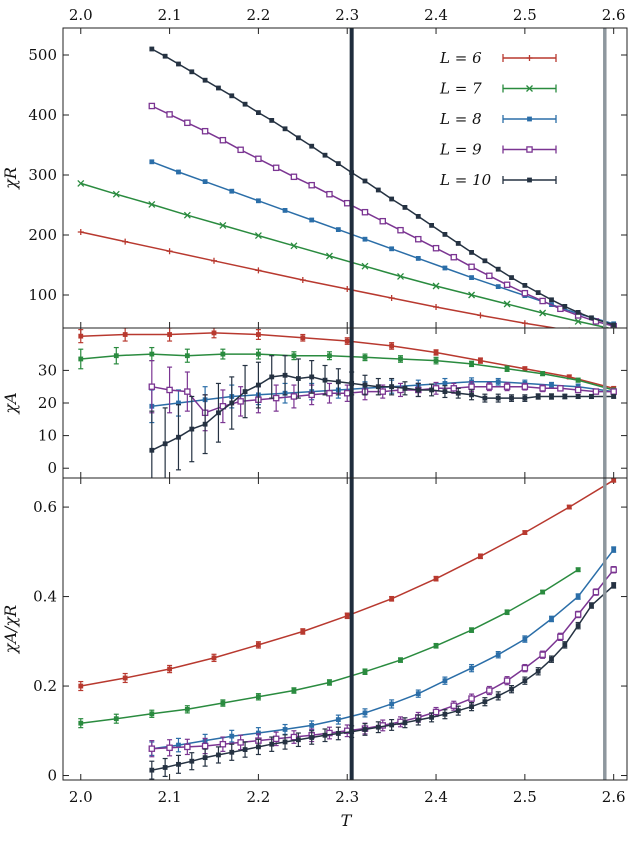 The image size is (634, 846). I want to click on x-tick-label-top: 2.2, so click(258, 15).